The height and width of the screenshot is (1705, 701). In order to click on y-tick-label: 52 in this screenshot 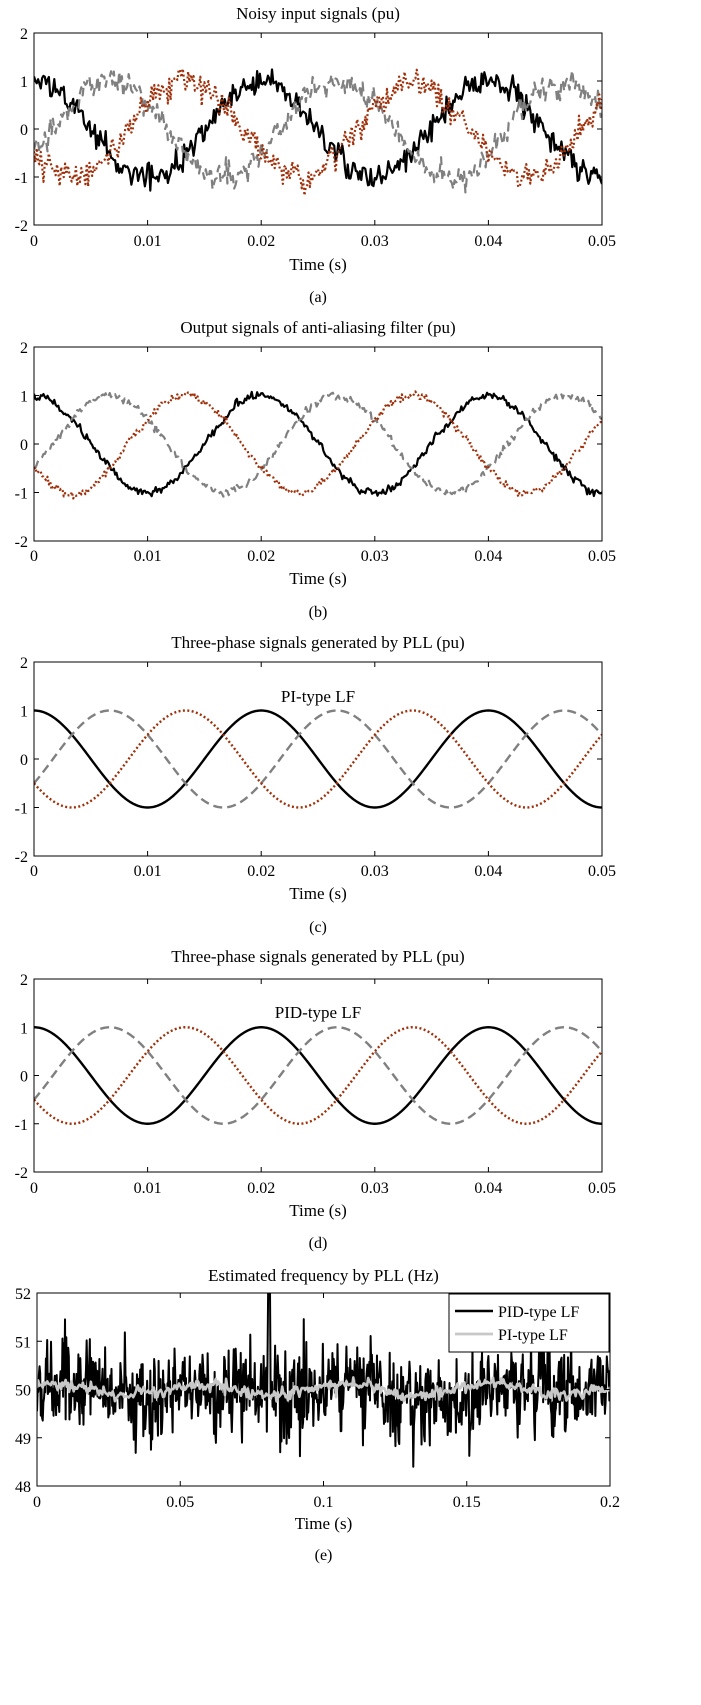, I will do `click(23, 1294)`.